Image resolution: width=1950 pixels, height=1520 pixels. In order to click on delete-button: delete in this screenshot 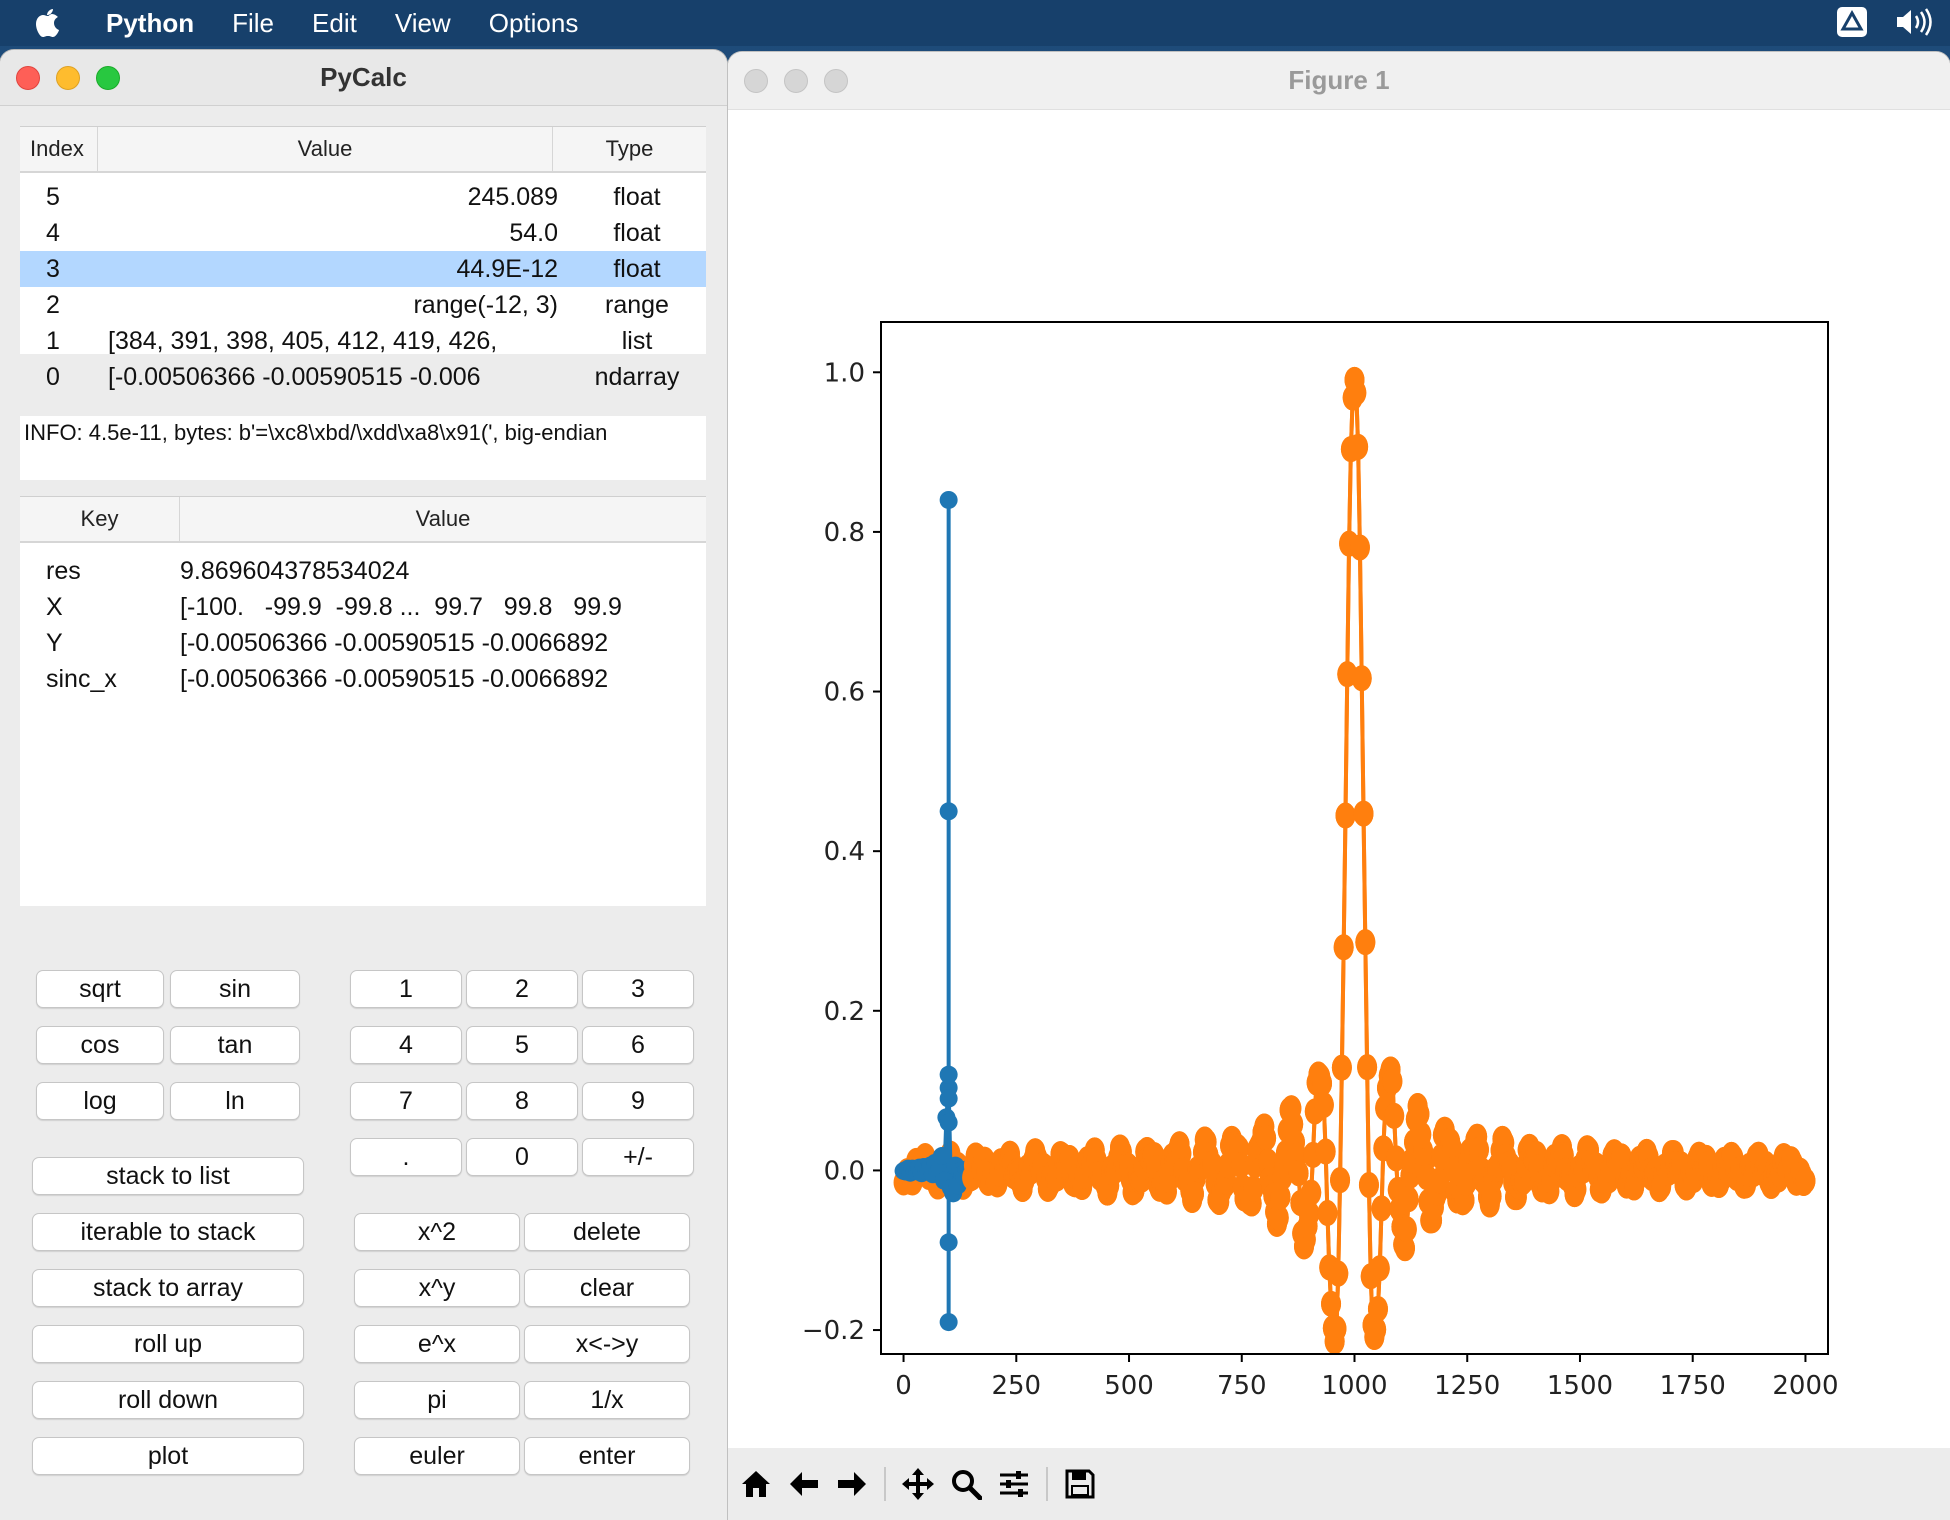, I will do `click(607, 1232)`.